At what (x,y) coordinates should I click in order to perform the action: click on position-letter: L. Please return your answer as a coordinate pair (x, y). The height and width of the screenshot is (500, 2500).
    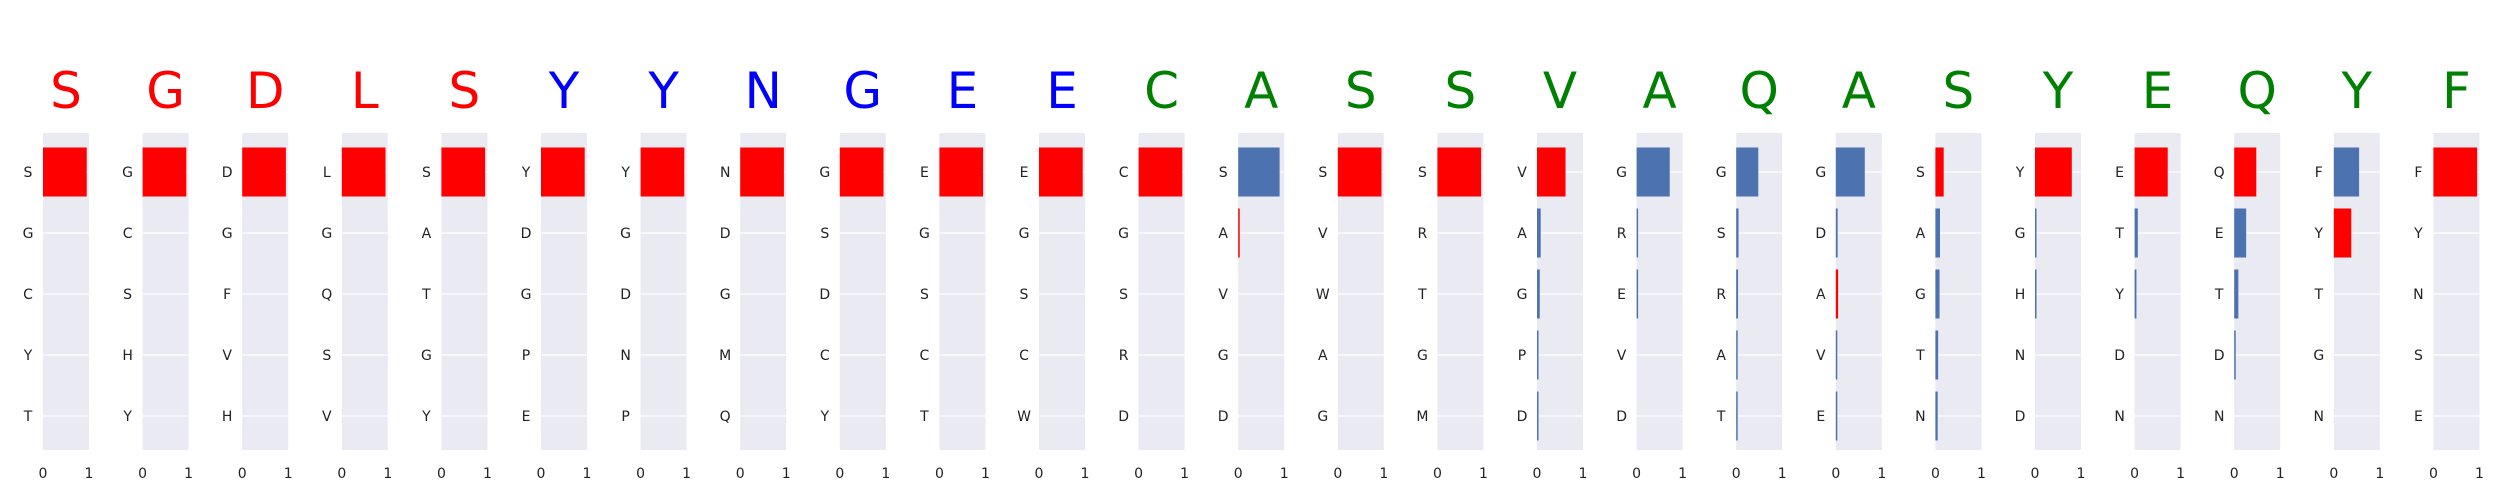
    Looking at the image, I should click on (365, 91).